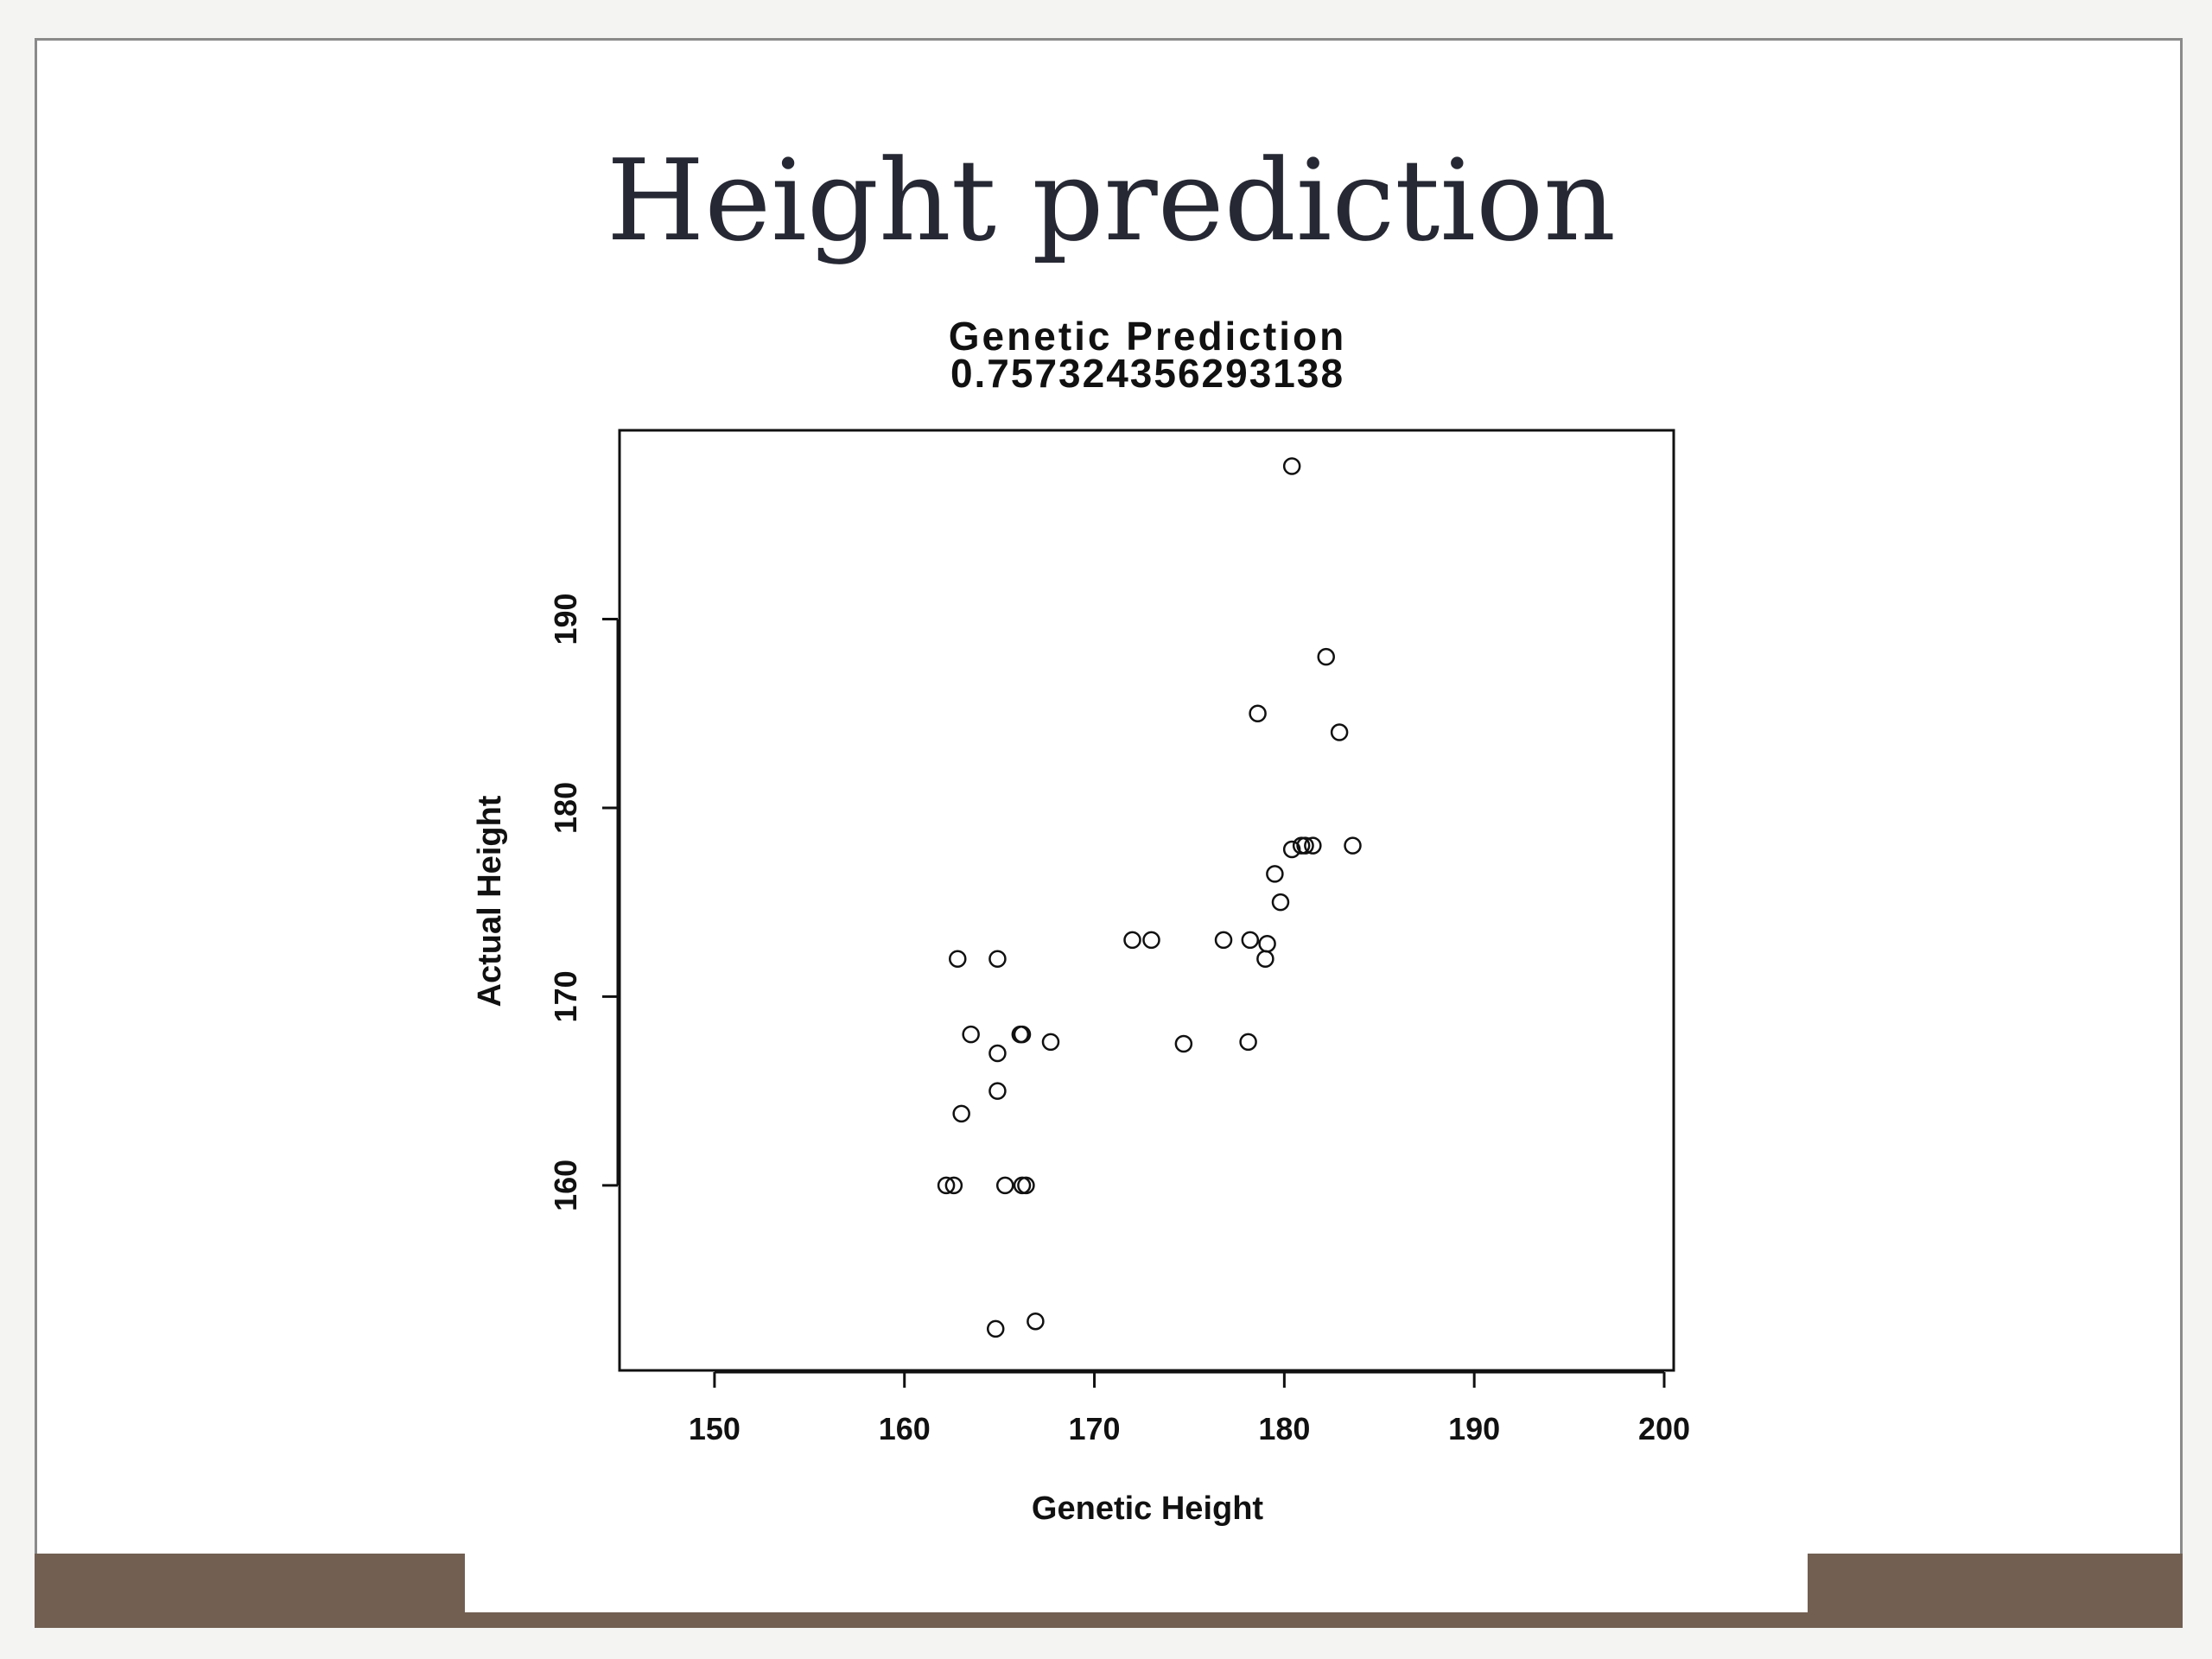 This screenshot has width=2212, height=1659. Describe the element at coordinates (905, 1428) in the screenshot. I see `x-tick-label: 160` at that location.